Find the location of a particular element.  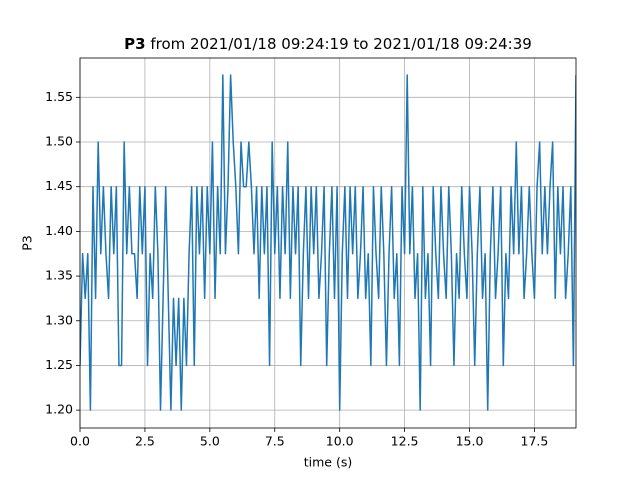

y-tick-label: 1.50 is located at coordinates (59, 141).